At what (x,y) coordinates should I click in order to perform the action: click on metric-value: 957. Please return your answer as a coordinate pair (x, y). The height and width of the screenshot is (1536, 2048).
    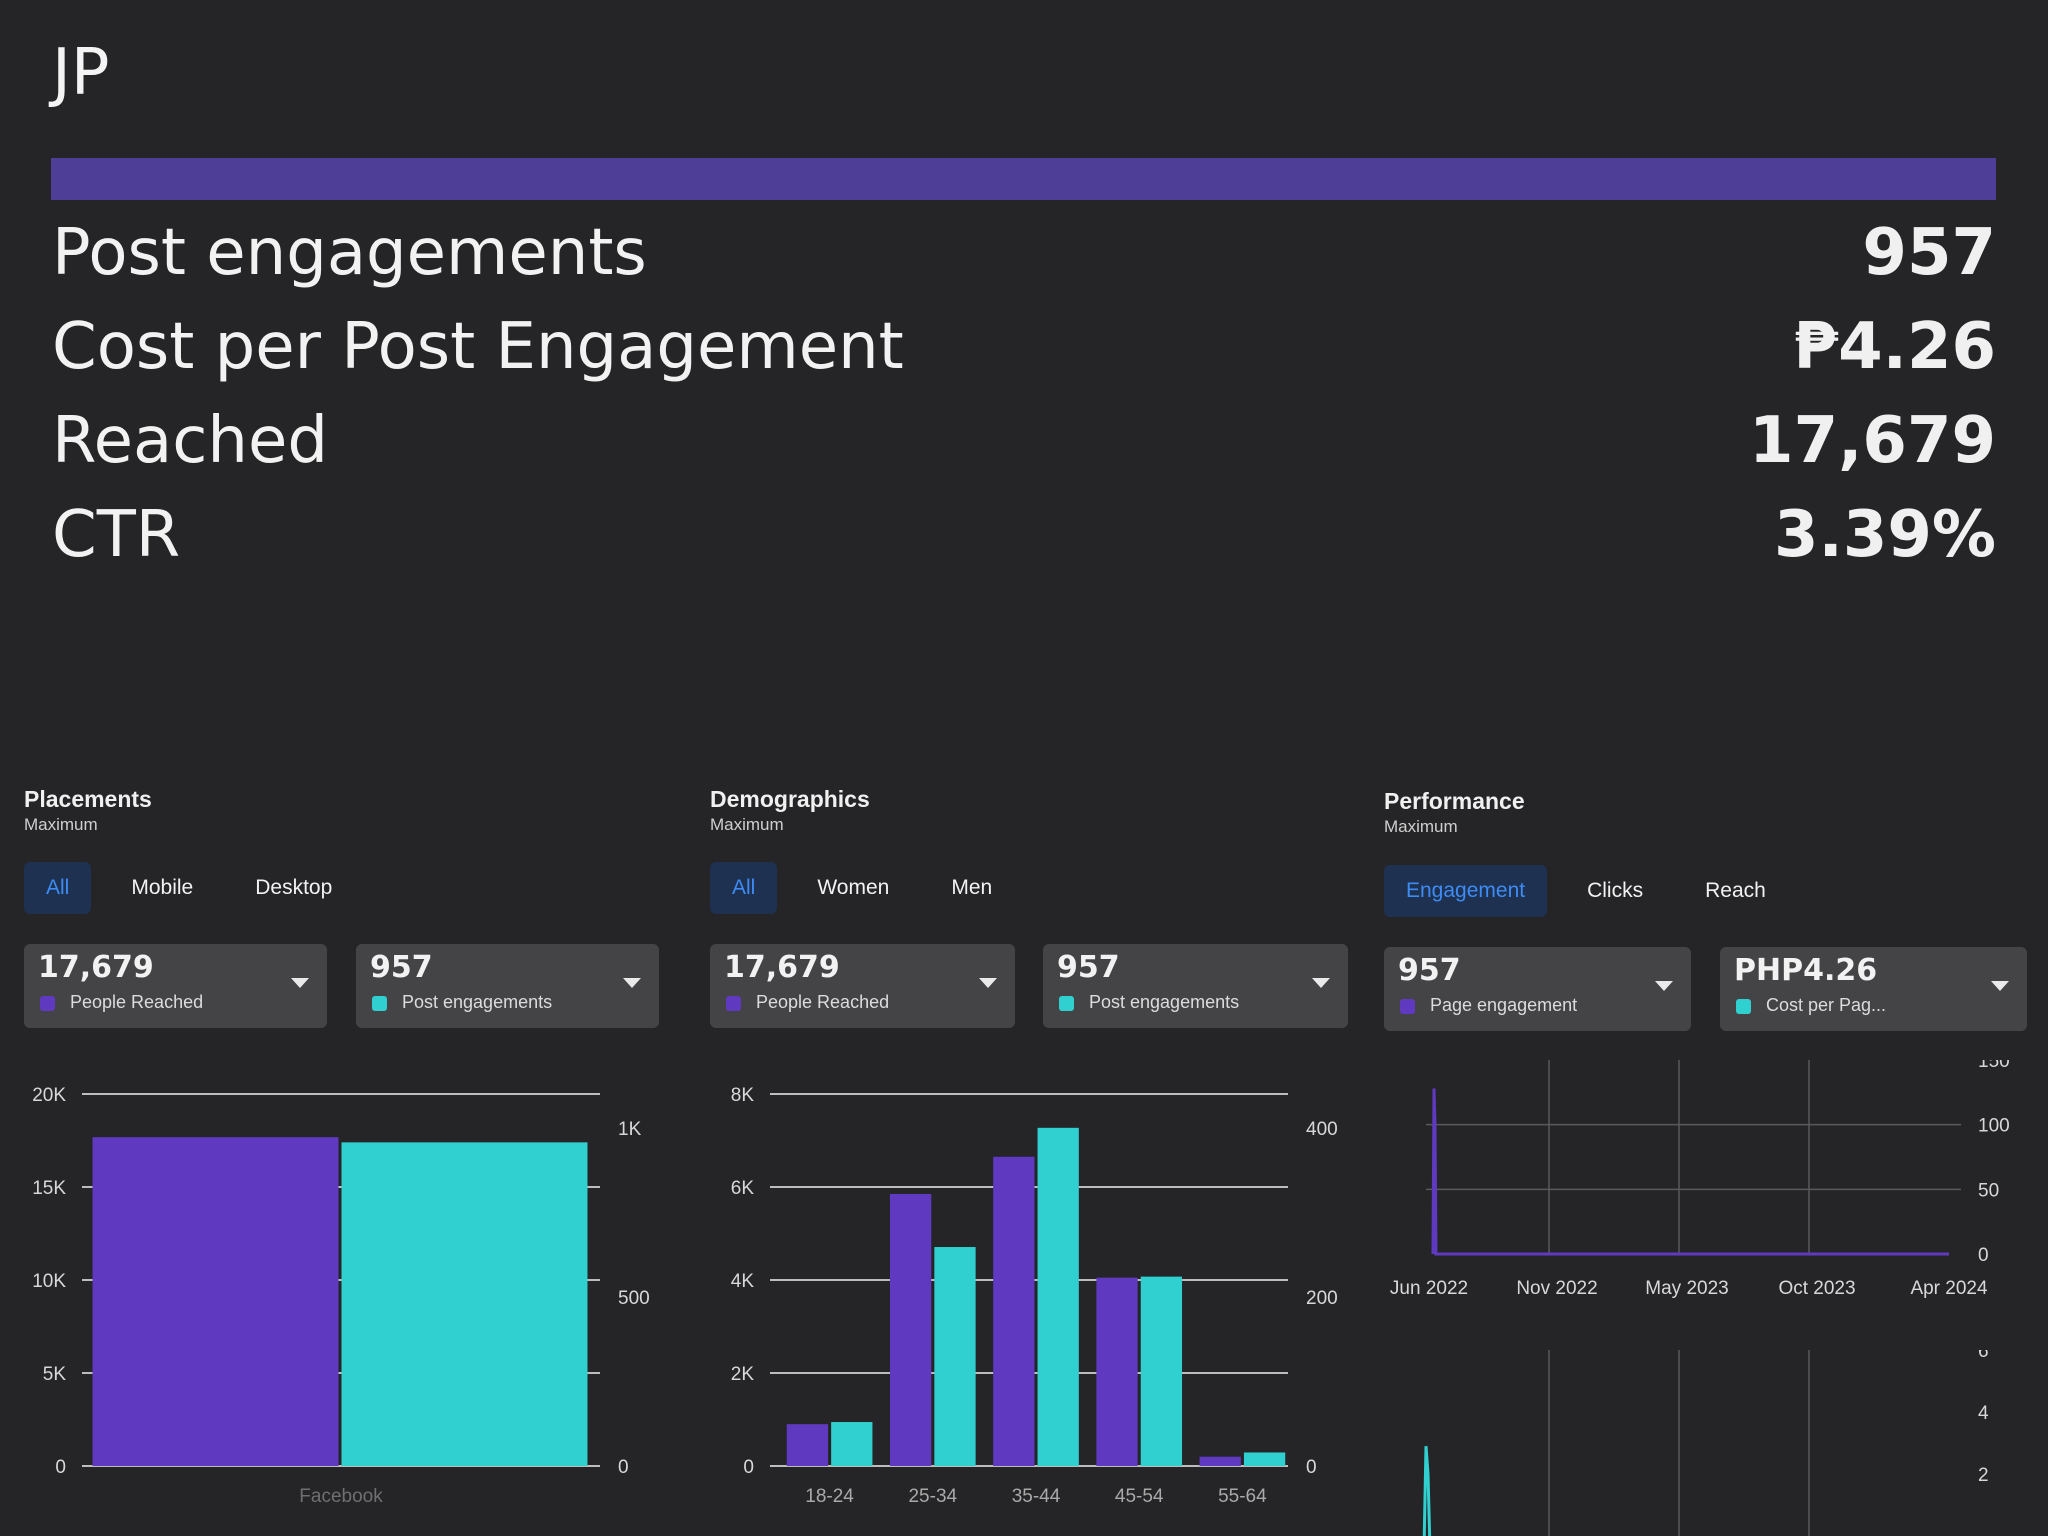
    Looking at the image, I should click on (1929, 253).